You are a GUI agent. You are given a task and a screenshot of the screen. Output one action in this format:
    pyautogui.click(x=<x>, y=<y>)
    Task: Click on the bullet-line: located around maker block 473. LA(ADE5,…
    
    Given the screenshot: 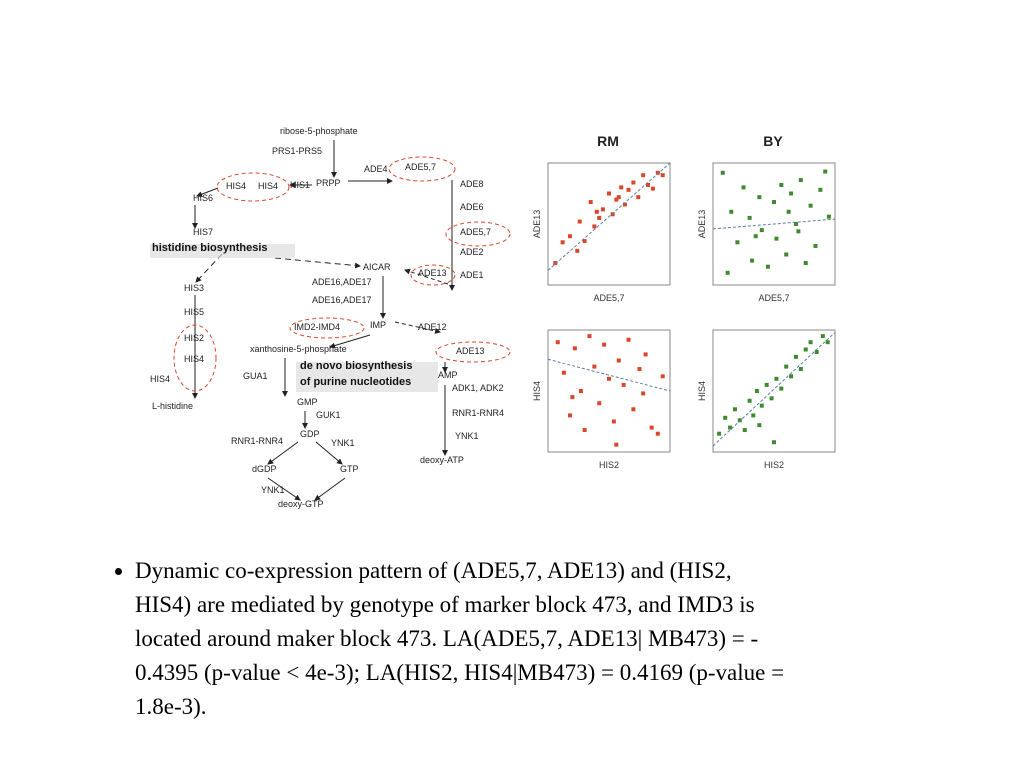 What is the action you would take?
    pyautogui.click(x=447, y=638)
    